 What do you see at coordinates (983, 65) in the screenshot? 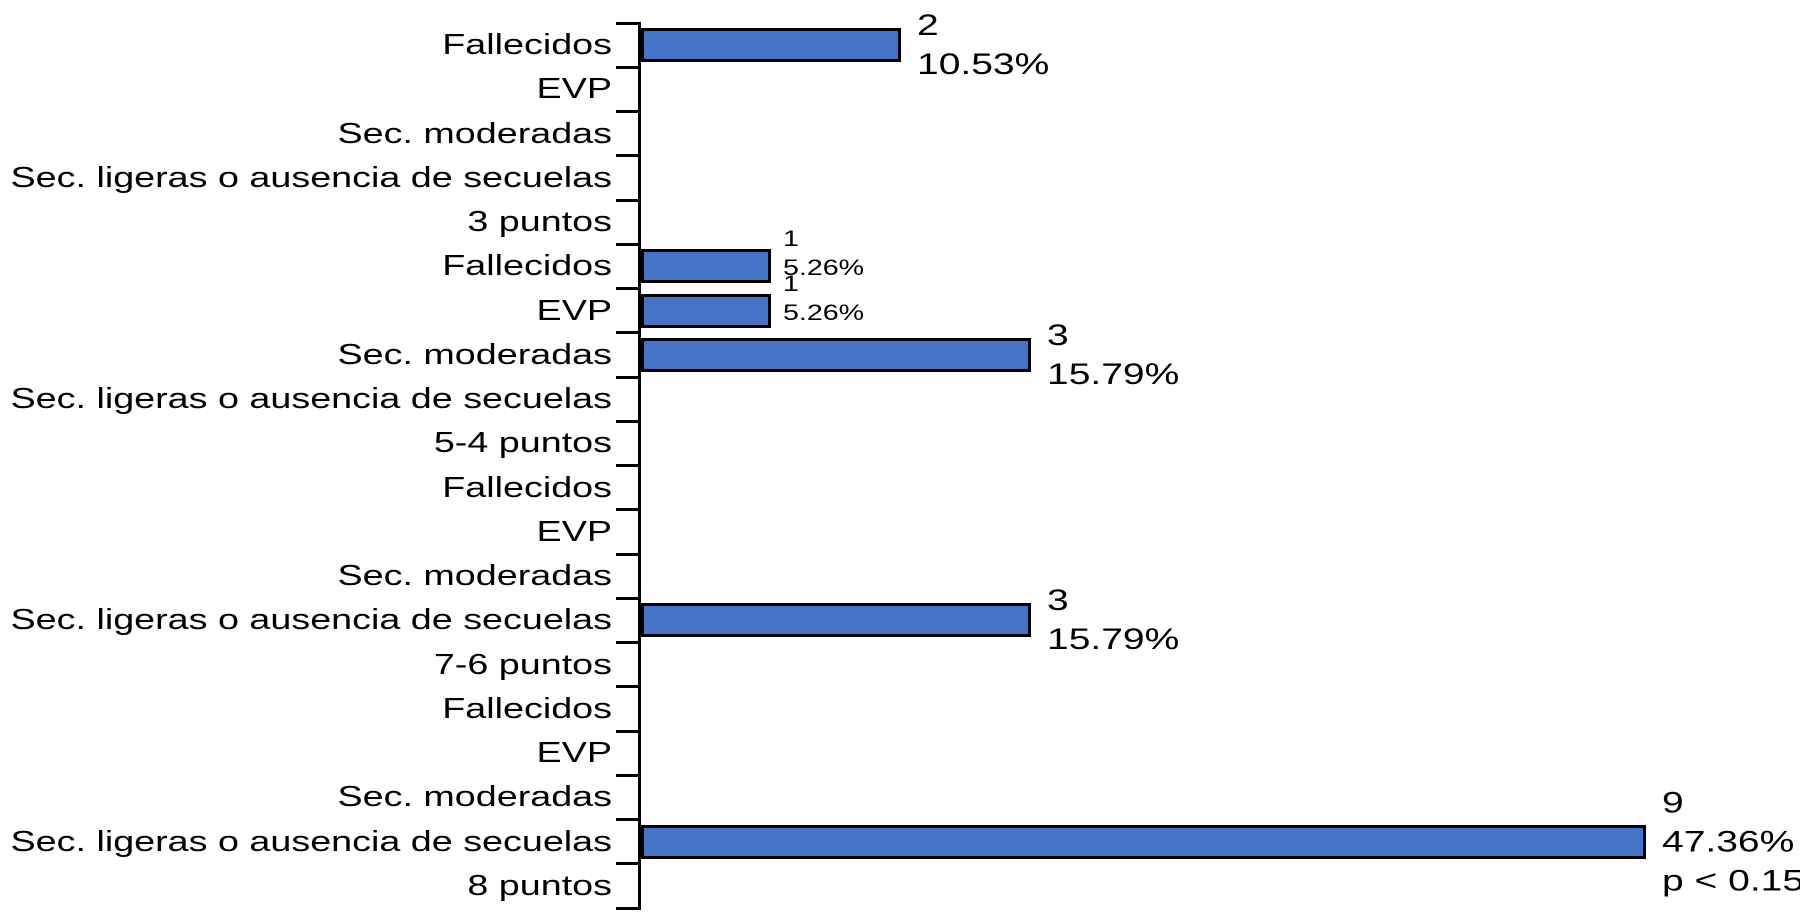
I see `value-label-line: 10.53%` at bounding box center [983, 65].